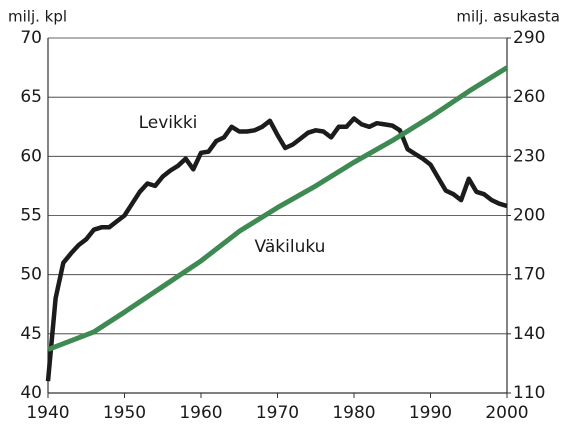 The height and width of the screenshot is (429, 568). What do you see at coordinates (47, 413) in the screenshot?
I see `x-tick-label: 1940` at bounding box center [47, 413].